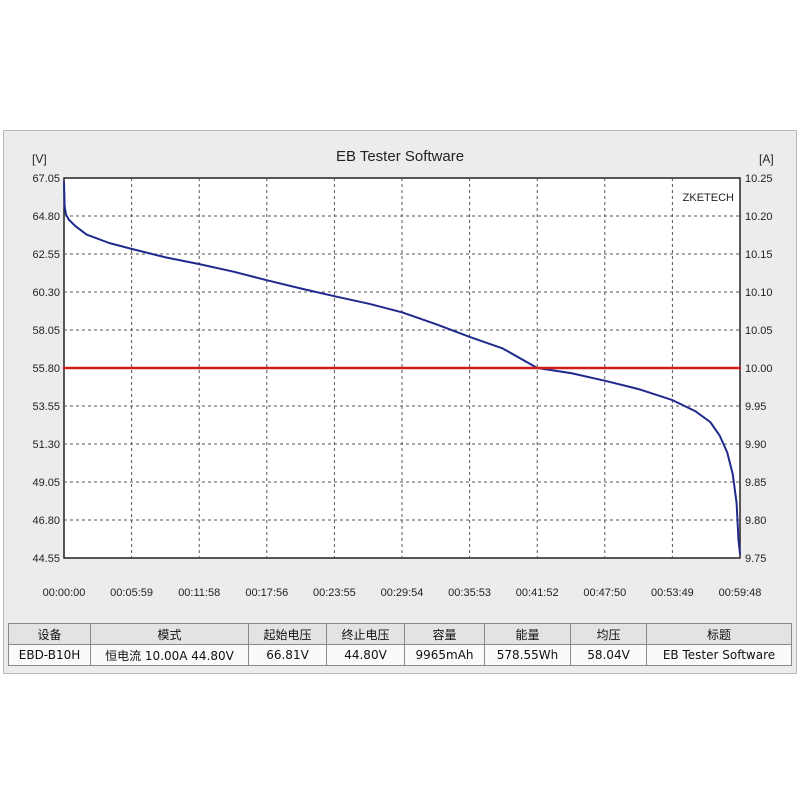  What do you see at coordinates (49, 634) in the screenshot?
I see `header-device: 设备` at bounding box center [49, 634].